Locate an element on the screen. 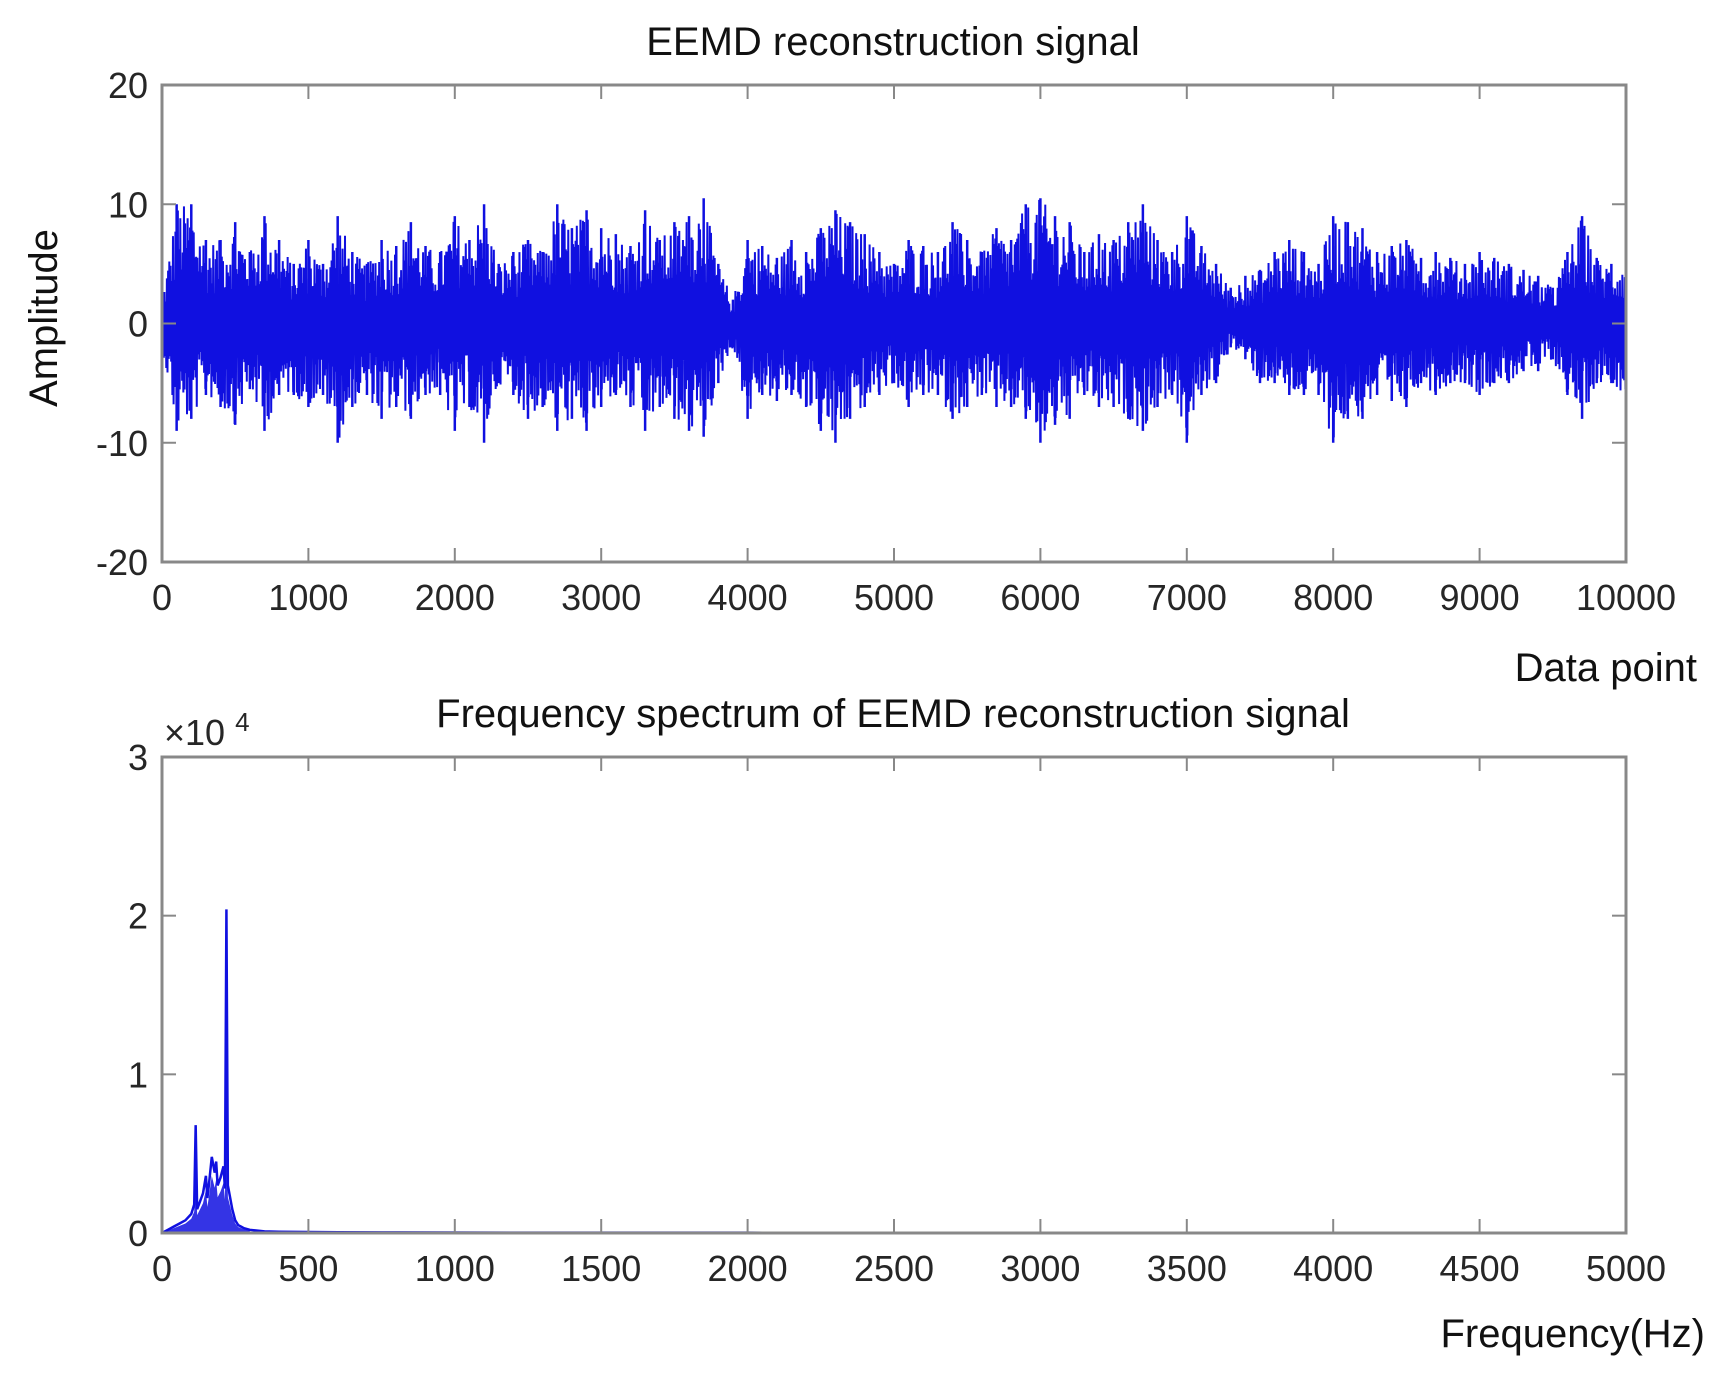  y-scale-label: ×10 4 is located at coordinates (207, 730).